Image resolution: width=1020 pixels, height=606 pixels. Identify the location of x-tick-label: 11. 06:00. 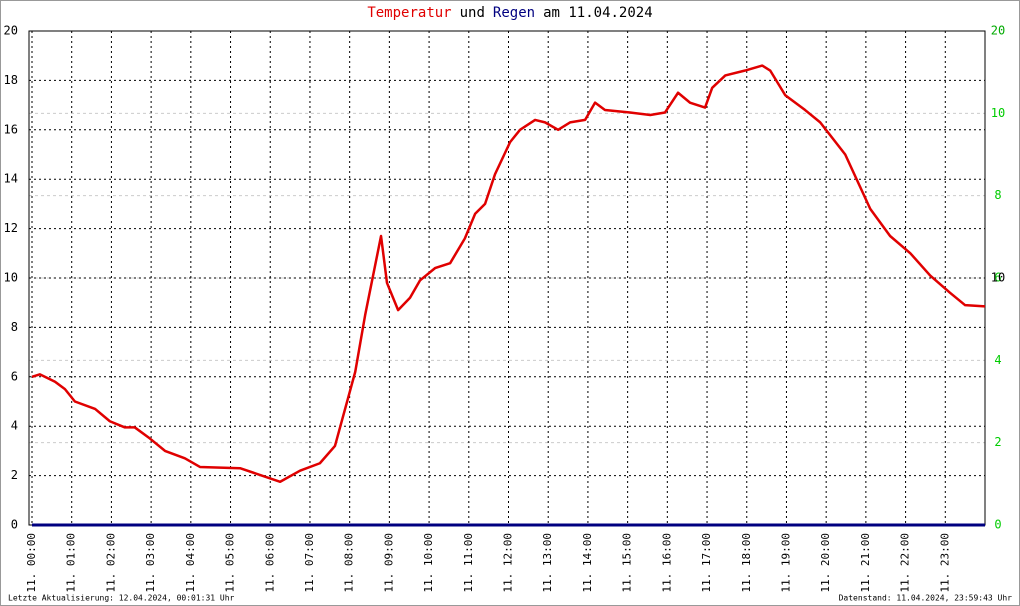
(269, 563).